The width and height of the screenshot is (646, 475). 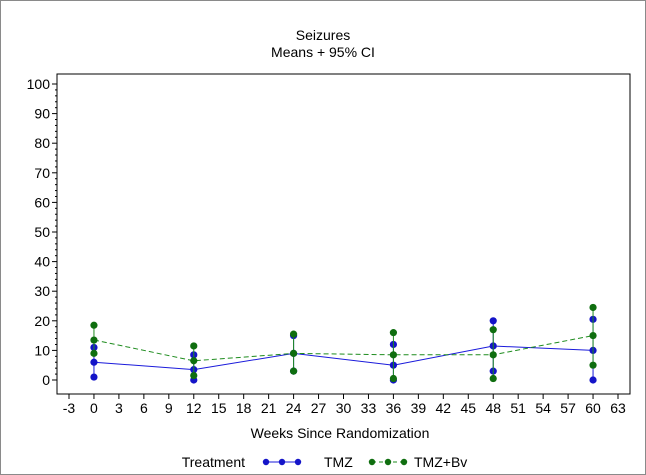 I want to click on x-tick-label: 30, so click(x=344, y=408).